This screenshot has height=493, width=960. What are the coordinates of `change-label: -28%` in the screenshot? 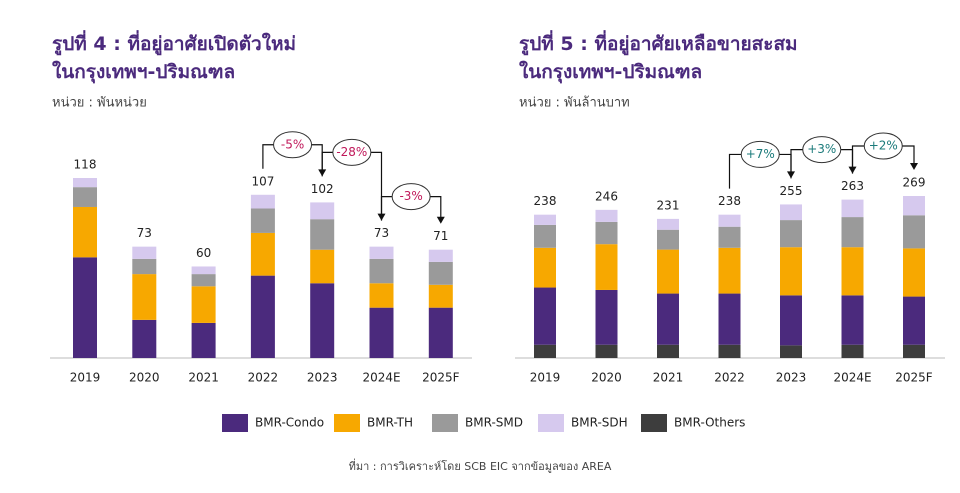 It's located at (351, 152).